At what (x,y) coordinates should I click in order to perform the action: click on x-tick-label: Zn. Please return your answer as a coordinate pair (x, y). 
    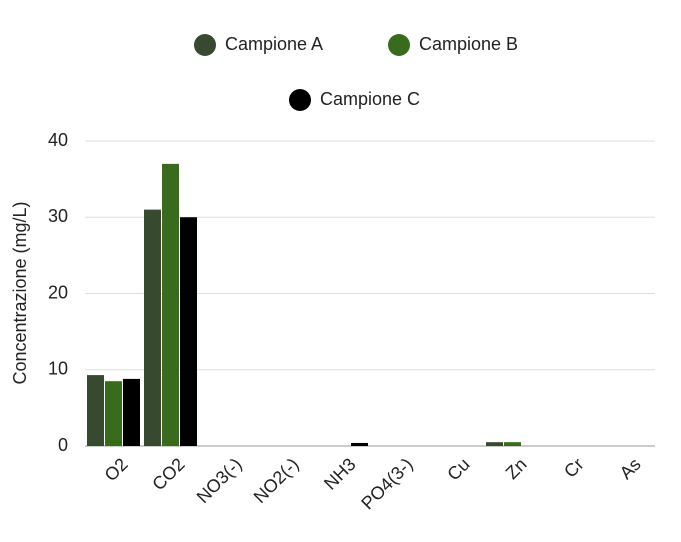
    Looking at the image, I should click on (516, 468).